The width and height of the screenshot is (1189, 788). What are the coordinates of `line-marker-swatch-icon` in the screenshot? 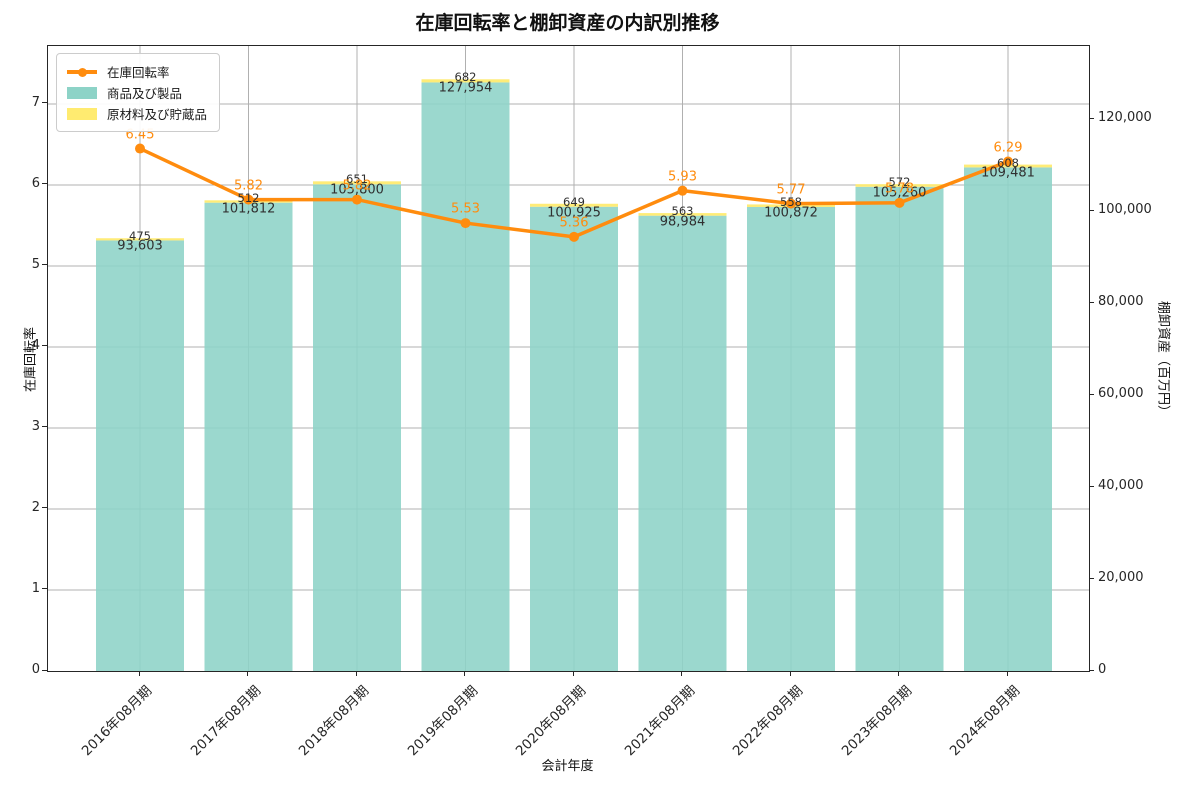 It's located at (82, 72).